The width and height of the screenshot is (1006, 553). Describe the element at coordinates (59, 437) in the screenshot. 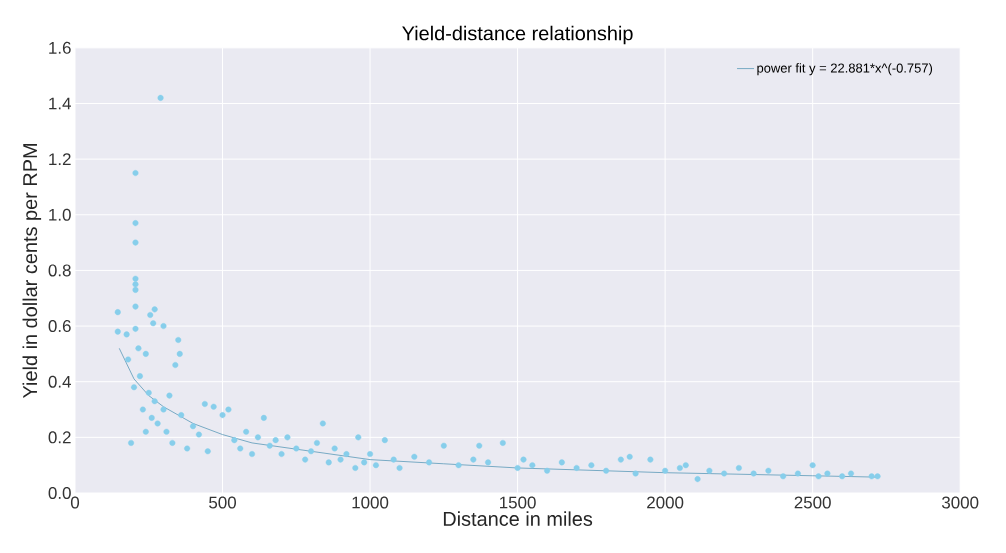

I see `y-tick-label: 0.2` at that location.